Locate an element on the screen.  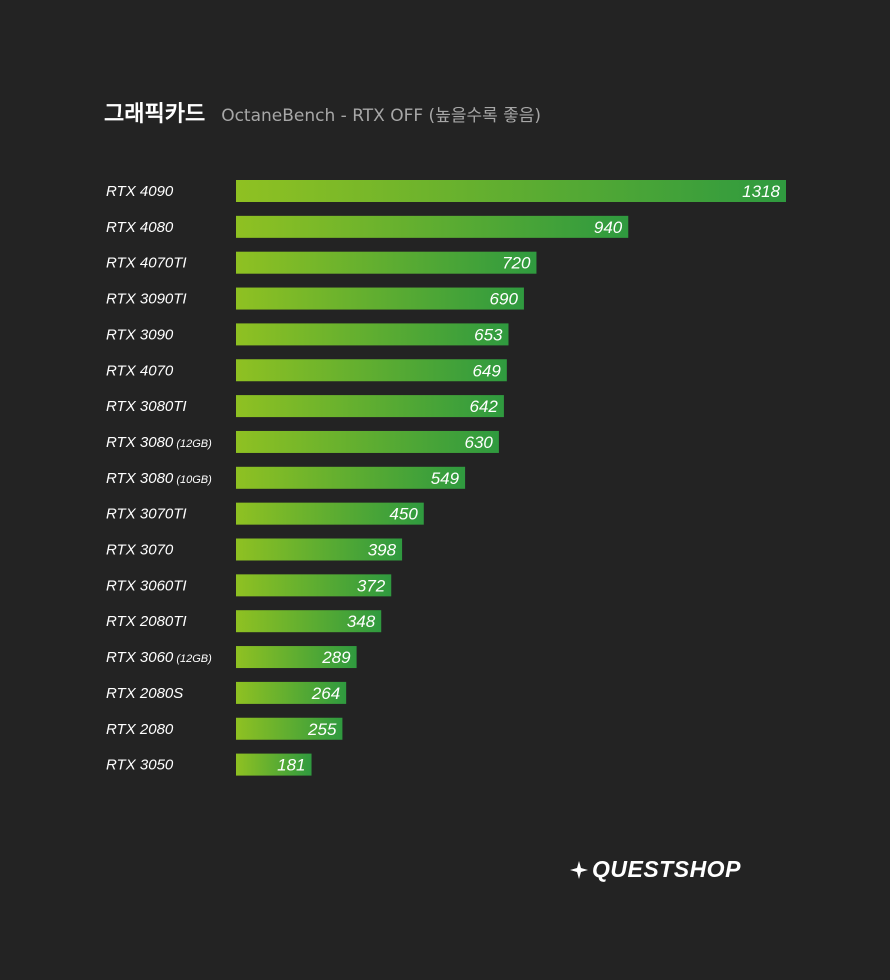
value-label: 720 is located at coordinates (516, 263).